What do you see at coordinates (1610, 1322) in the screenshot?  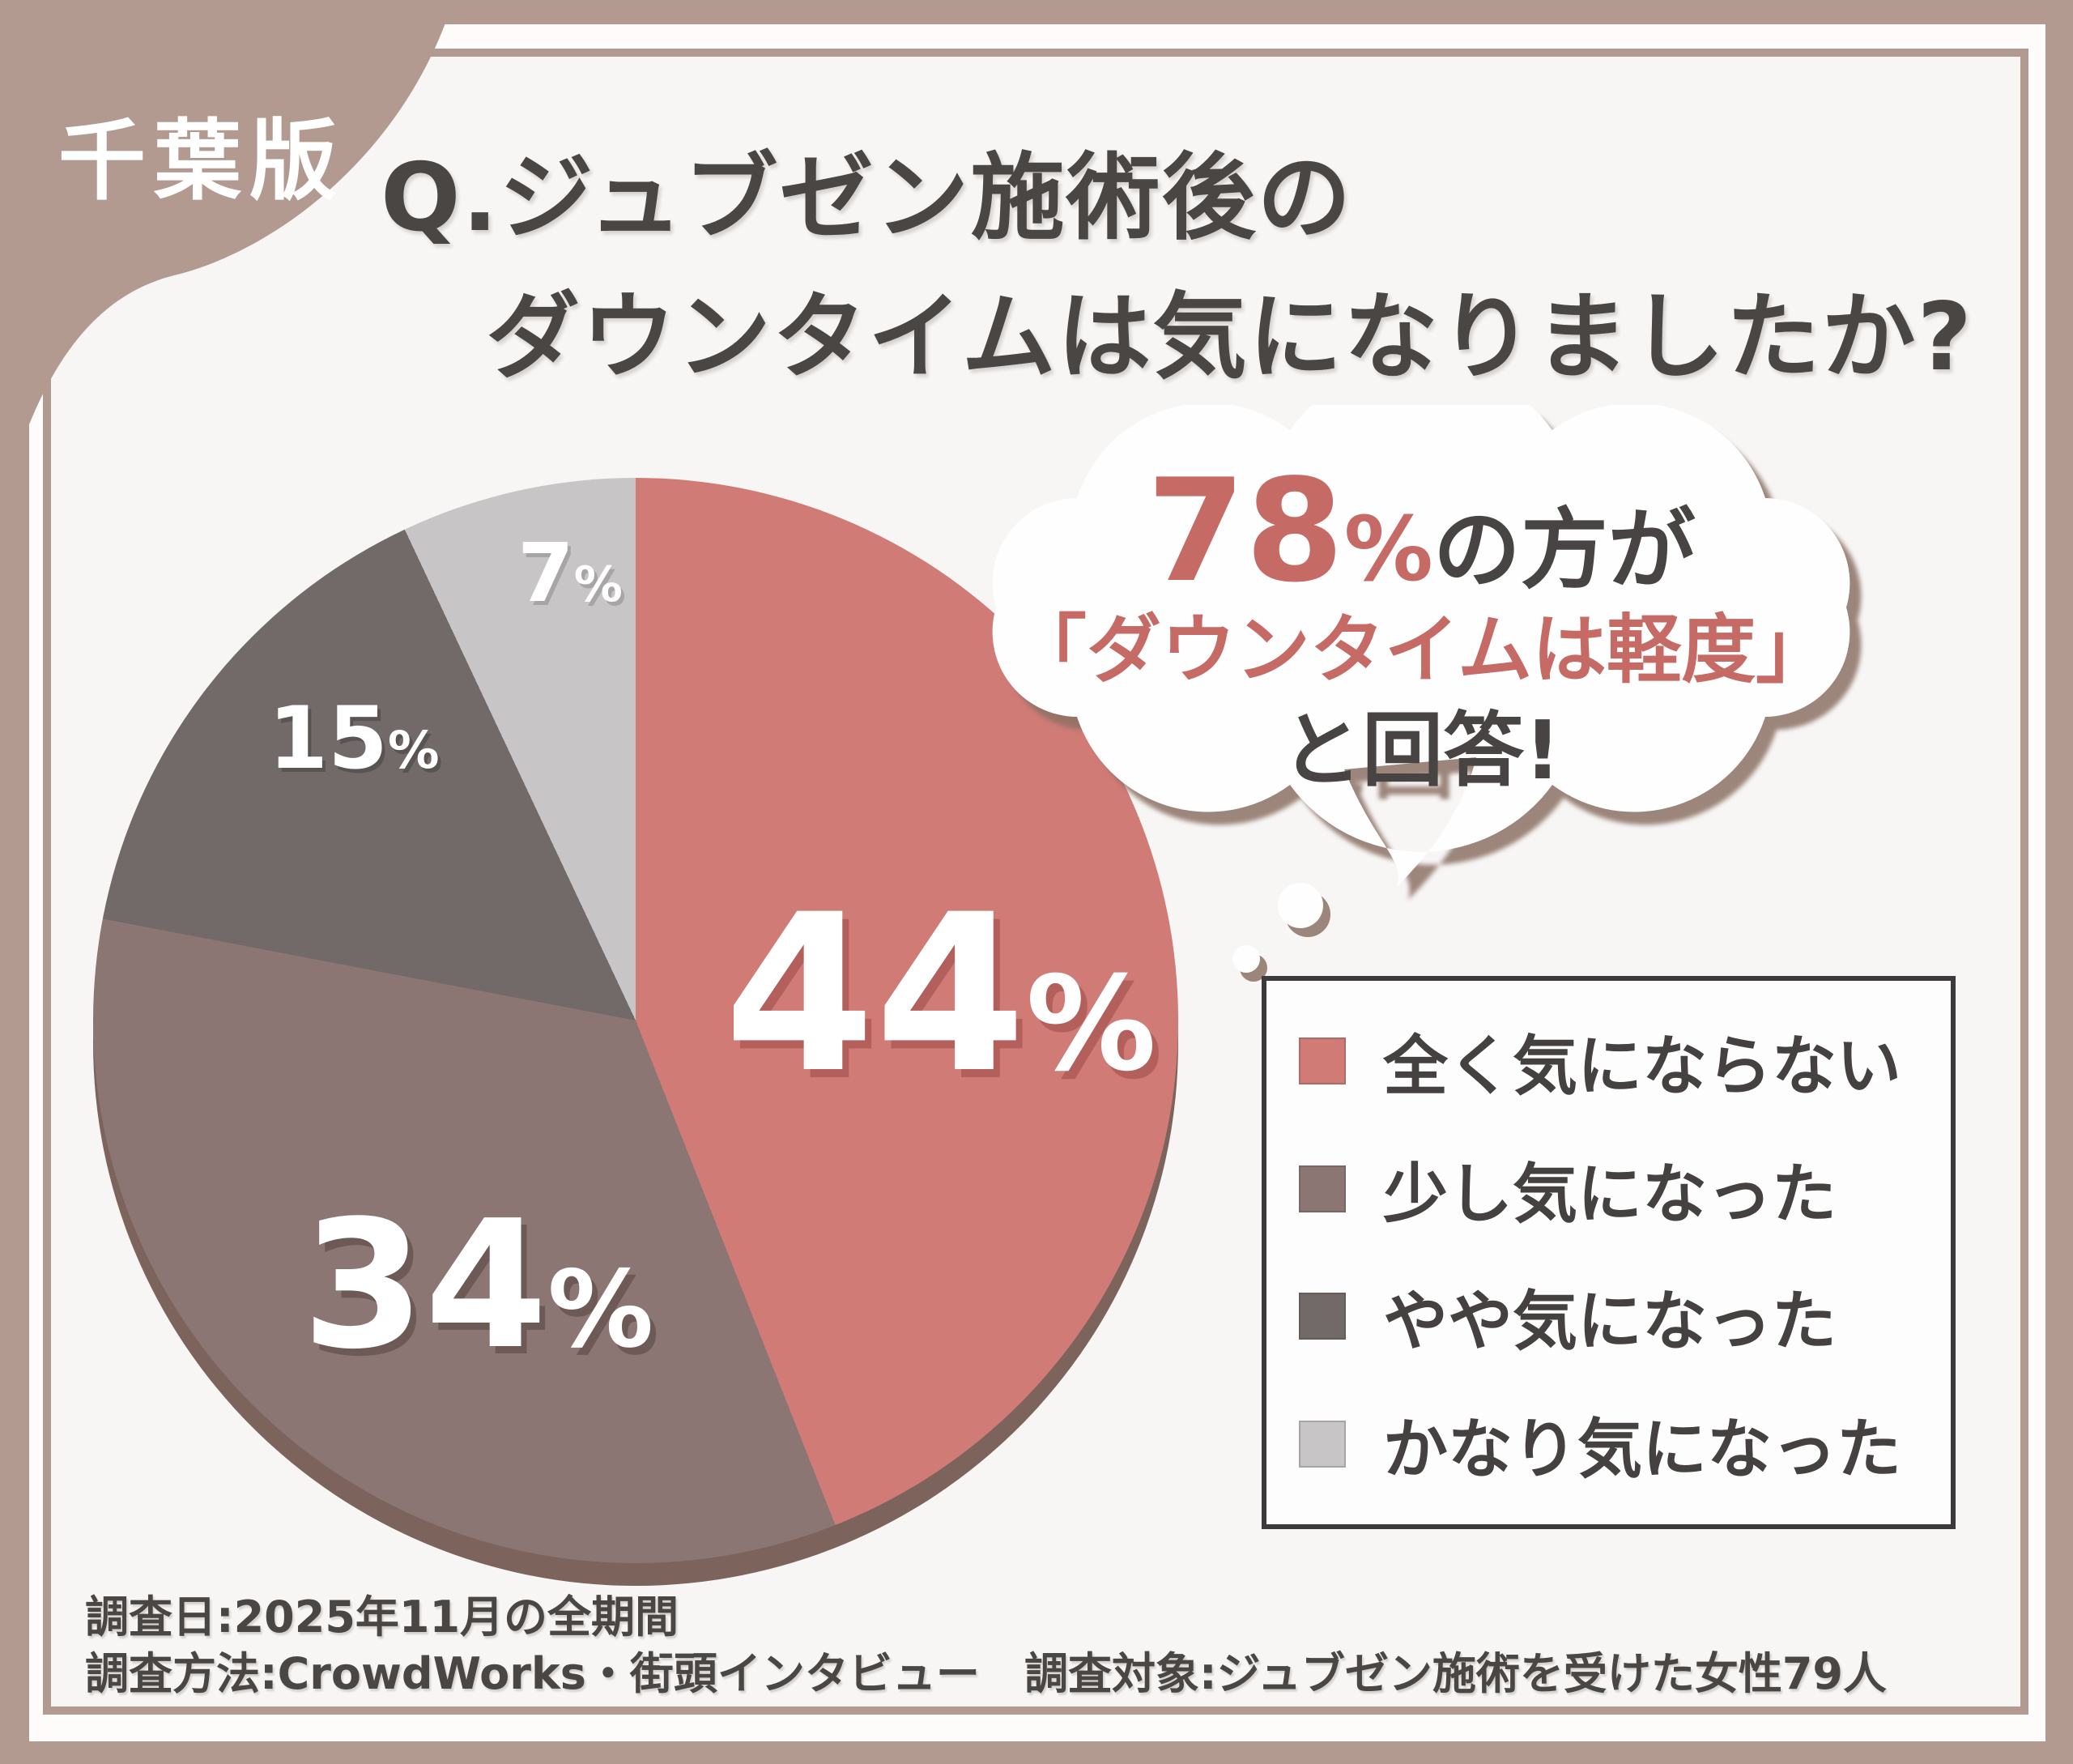 I see `legend-label: やや気になった` at bounding box center [1610, 1322].